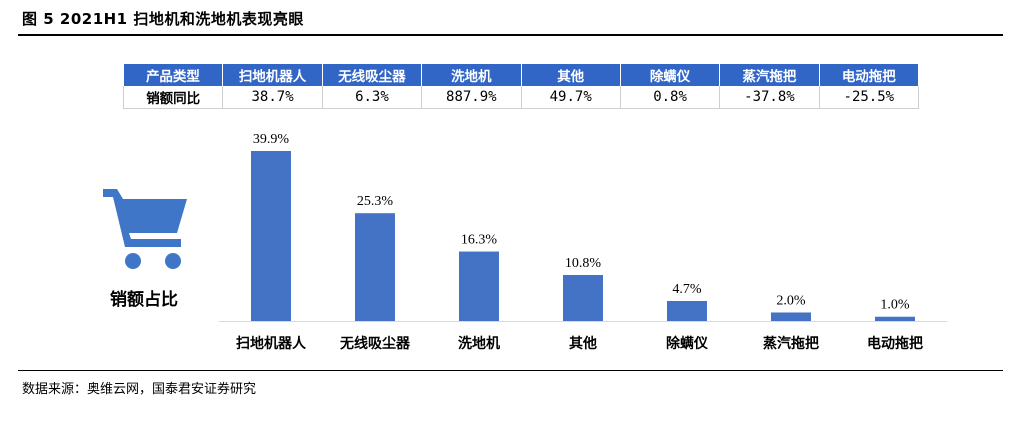 This screenshot has height=425, width=1029. What do you see at coordinates (271, 139) in the screenshot?
I see `bar-value-label: 39.9%` at bounding box center [271, 139].